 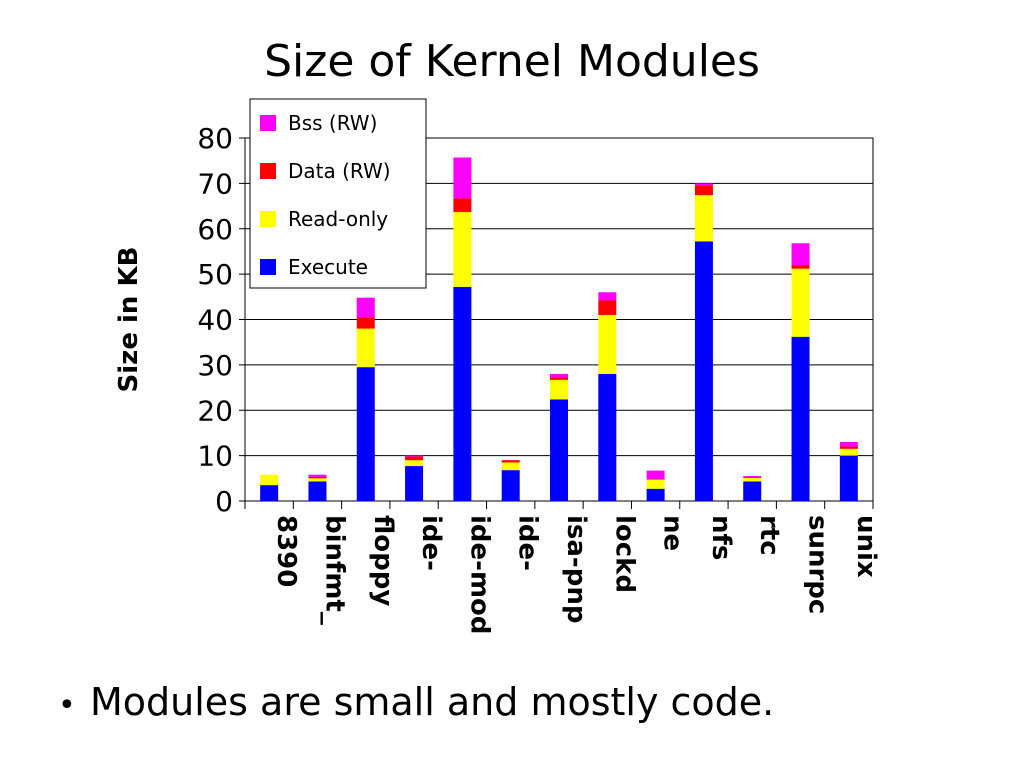 What do you see at coordinates (224, 501) in the screenshot?
I see `y-tick-label: 0` at bounding box center [224, 501].